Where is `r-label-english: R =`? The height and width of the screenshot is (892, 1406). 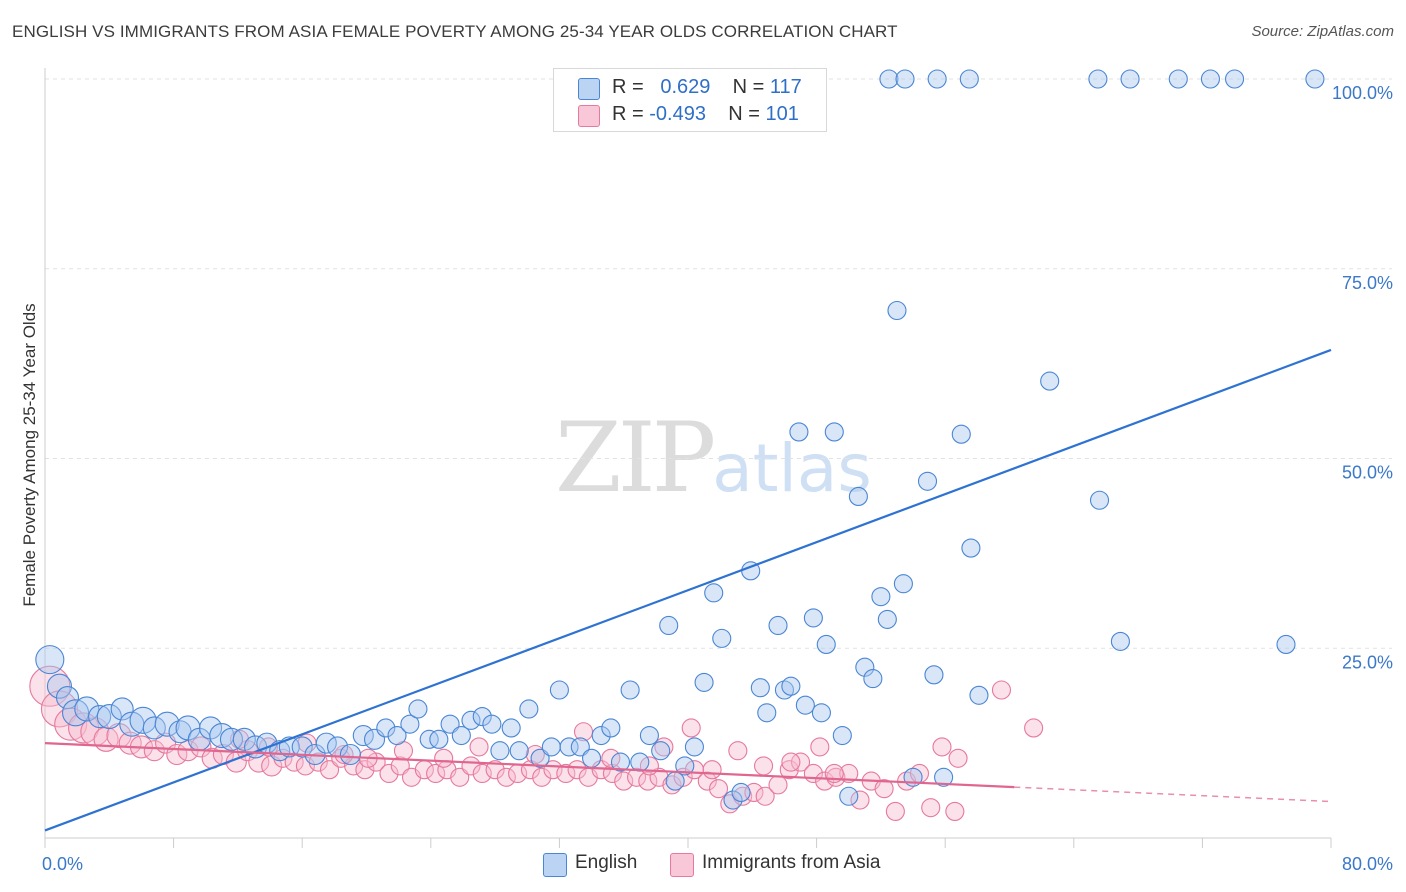
r-label-english: R = is located at coordinates (628, 87).